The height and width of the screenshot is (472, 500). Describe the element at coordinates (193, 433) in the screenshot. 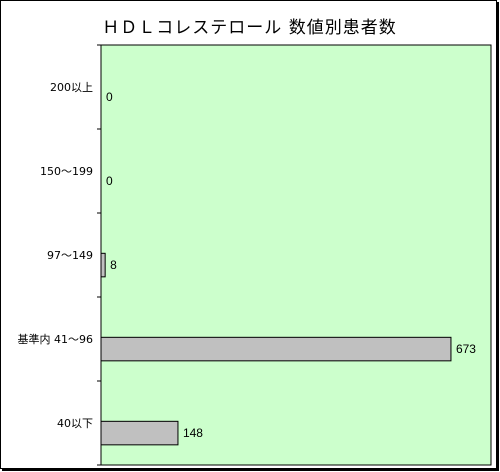

I see `value-label: 148` at that location.